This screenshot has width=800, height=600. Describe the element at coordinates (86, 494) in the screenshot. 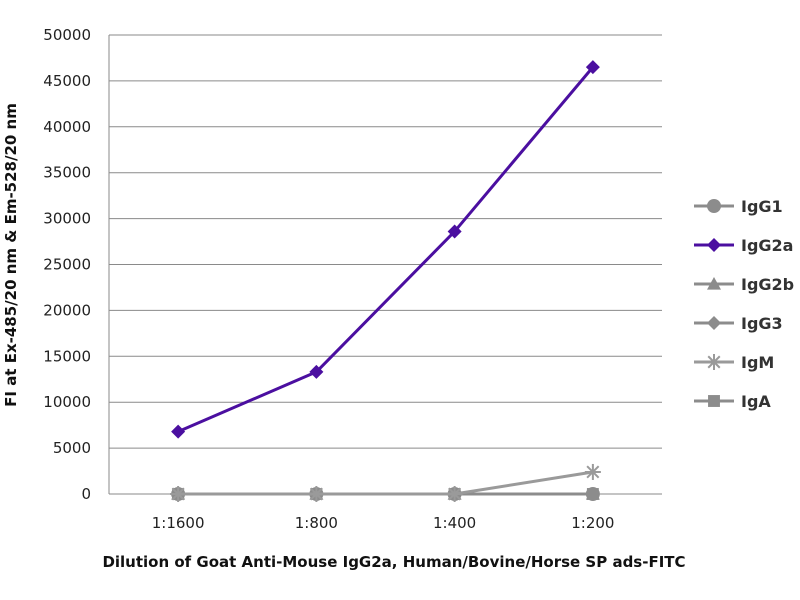

I see `y-tick-label: 0` at that location.